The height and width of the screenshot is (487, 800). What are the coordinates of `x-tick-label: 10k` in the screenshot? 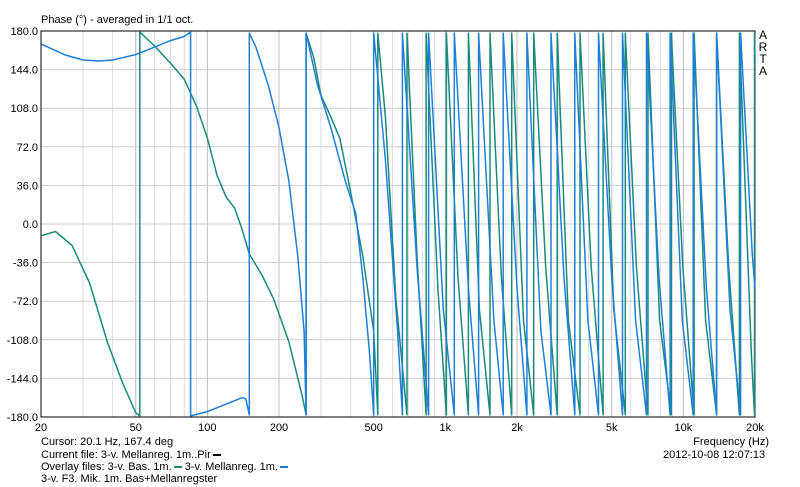 It's located at (683, 428).